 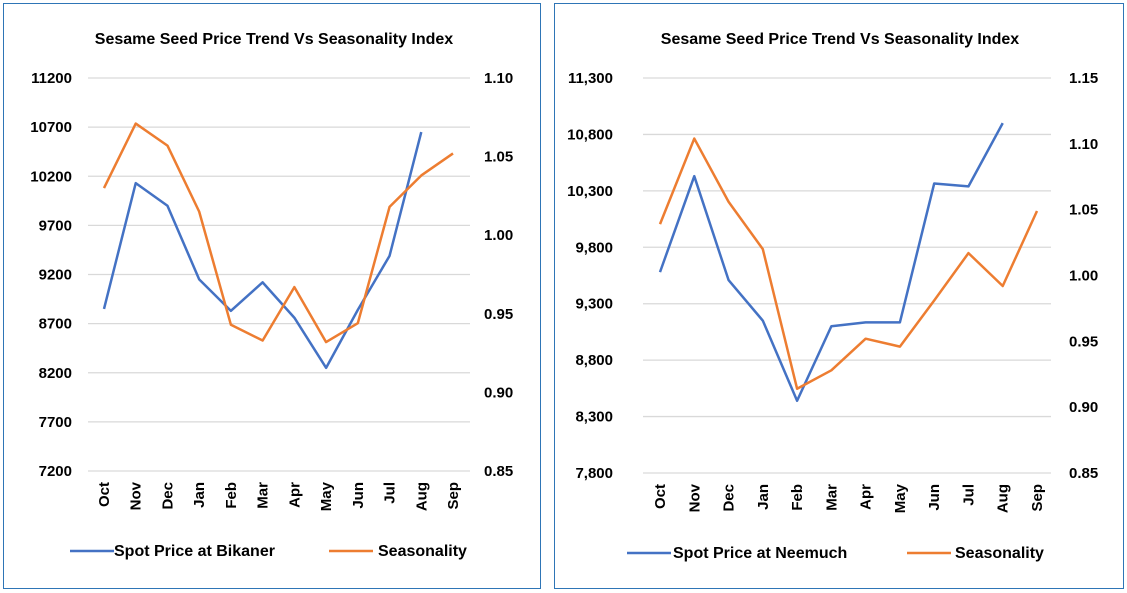 I want to click on y-left-tick-label: 9,800, so click(x=594, y=247).